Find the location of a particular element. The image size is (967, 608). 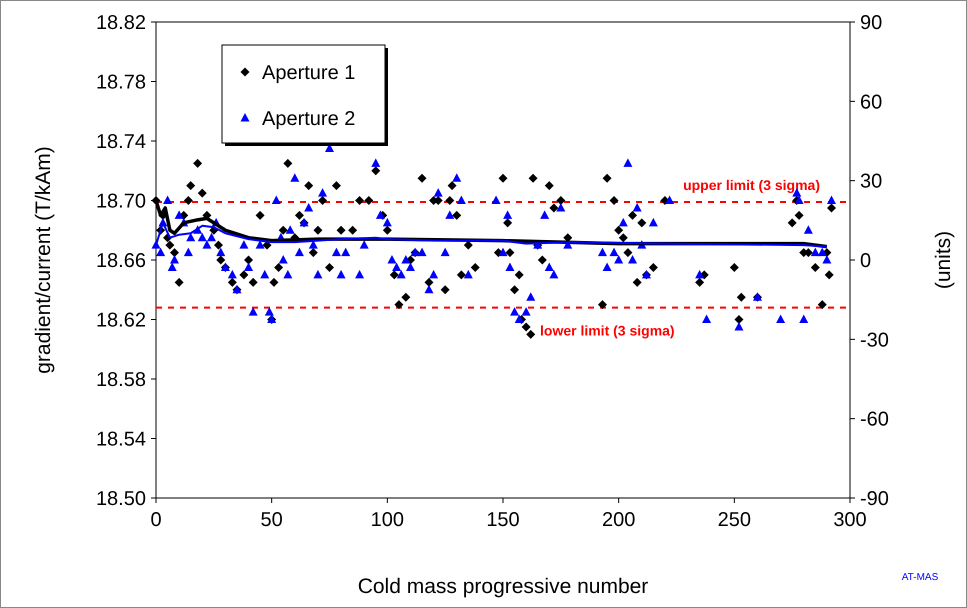

x-tick-label: 250 is located at coordinates (735, 520).